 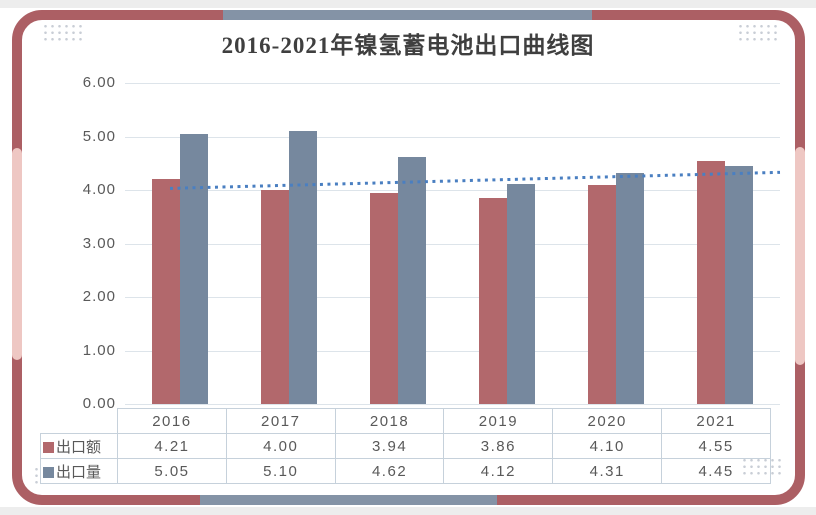 I want to click on bar-出口额-2018, so click(x=383, y=298).